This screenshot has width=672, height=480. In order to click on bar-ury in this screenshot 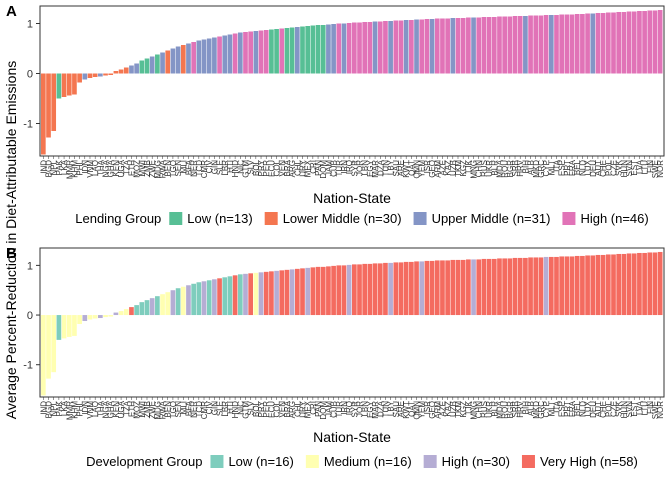, I will do `click(302, 292)`.